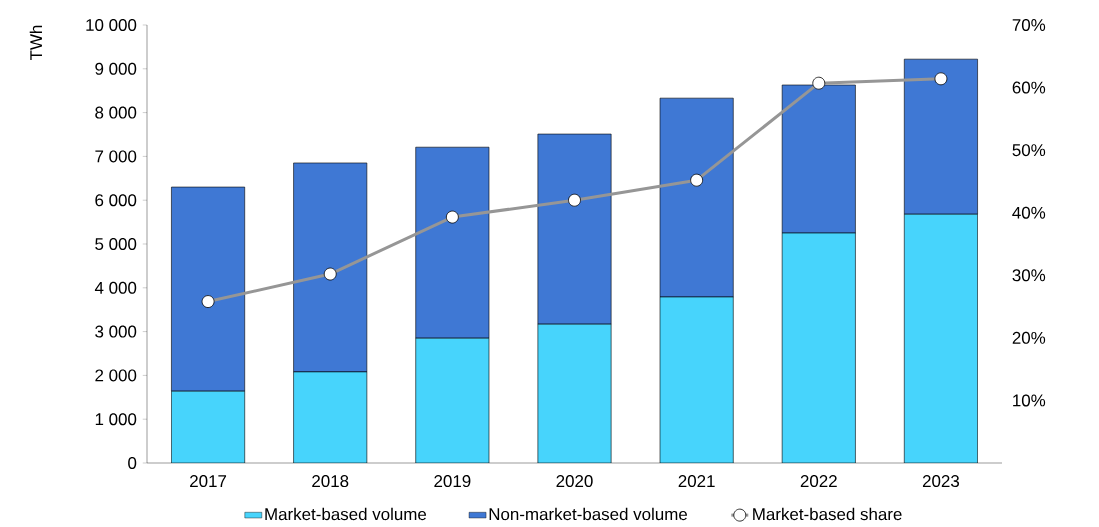 Image resolution: width=1099 pixels, height=527 pixels. Describe the element at coordinates (116, 244) in the screenshot. I see `y-tick-label: 5 000` at that location.